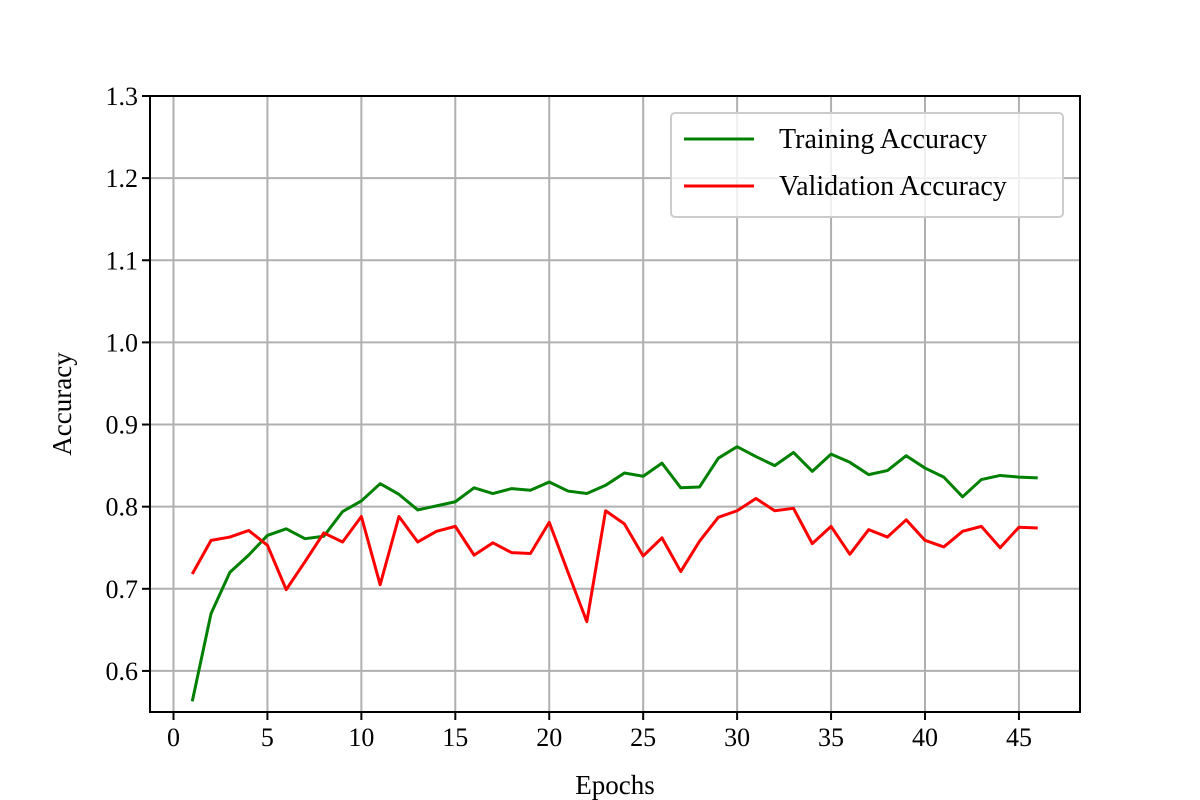 The height and width of the screenshot is (800, 1200). Describe the element at coordinates (643, 737) in the screenshot. I see `x-tick-label: 25` at that location.